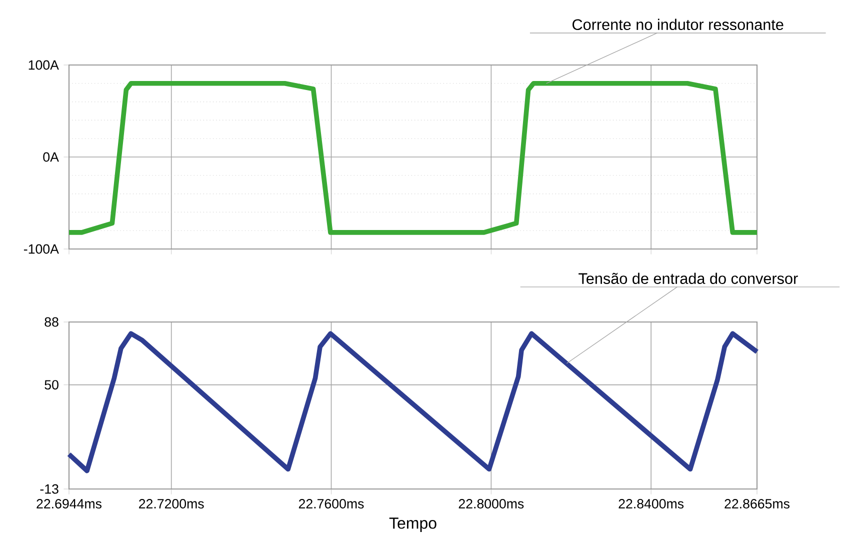 This screenshot has width=854, height=544. Describe the element at coordinates (171, 503) in the screenshot. I see `x-tick-label: 22.7200ms` at that location.